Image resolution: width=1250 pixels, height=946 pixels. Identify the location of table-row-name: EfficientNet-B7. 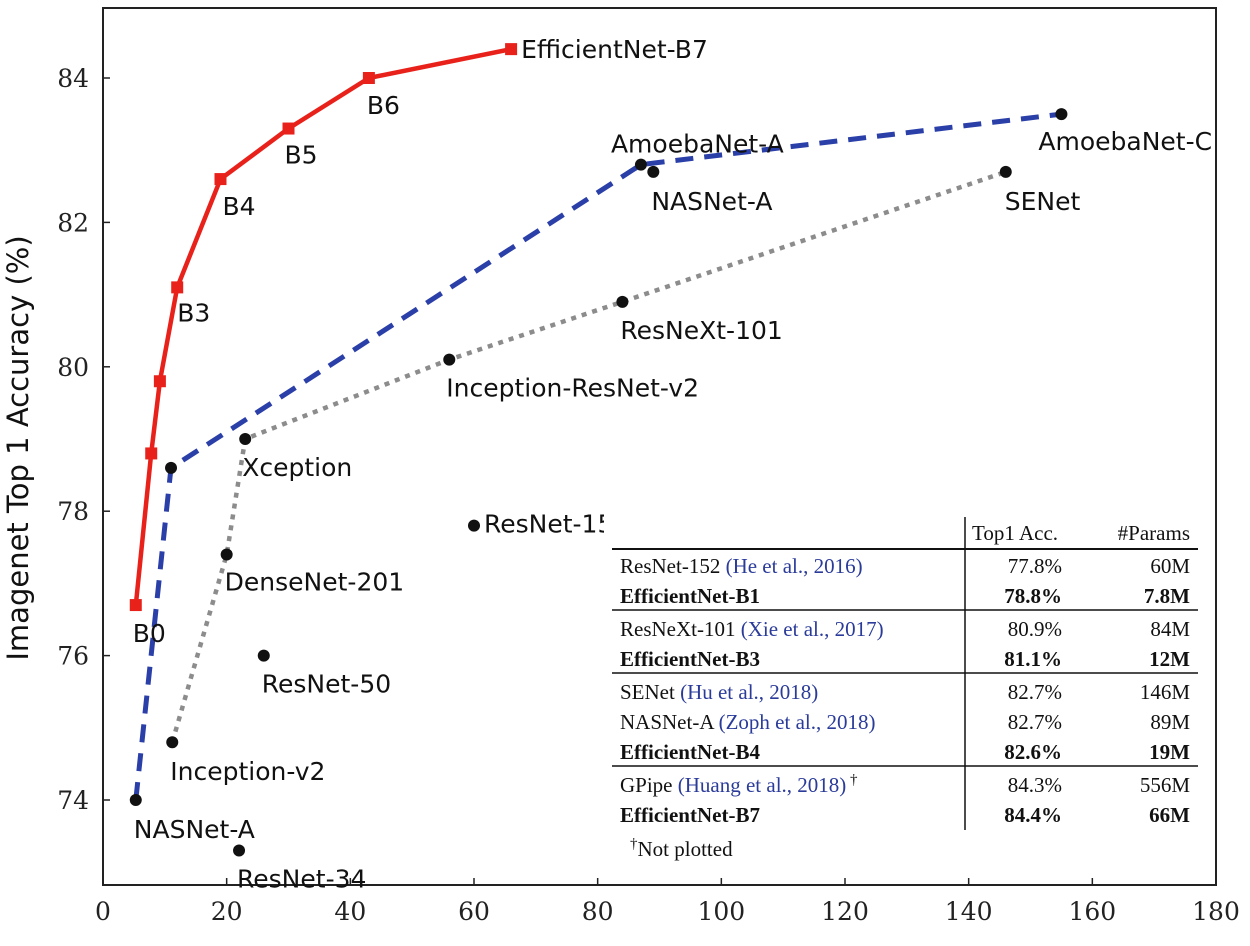
(690, 815).